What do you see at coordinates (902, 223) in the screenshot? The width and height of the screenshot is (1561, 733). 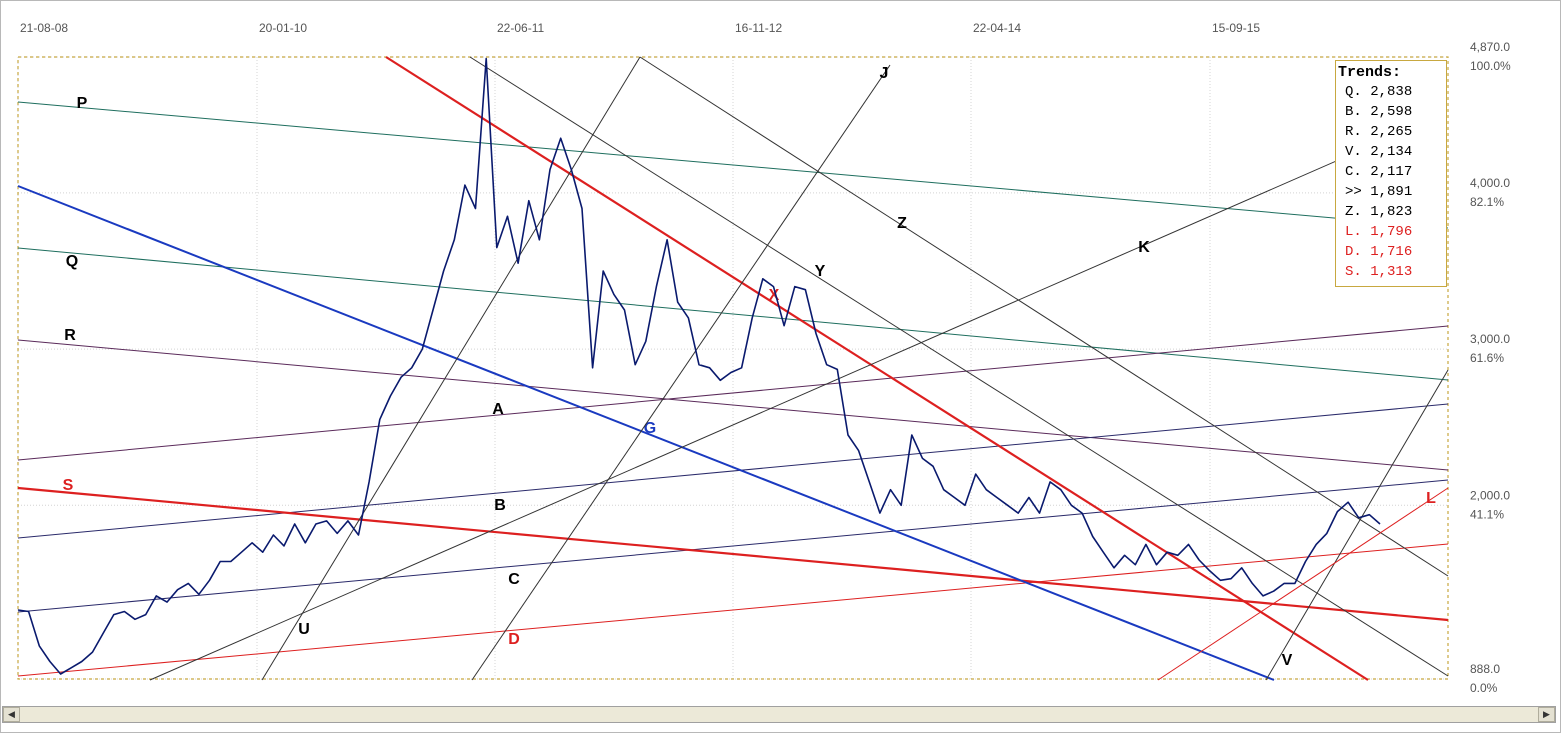 I see `trend-label-z: Z` at bounding box center [902, 223].